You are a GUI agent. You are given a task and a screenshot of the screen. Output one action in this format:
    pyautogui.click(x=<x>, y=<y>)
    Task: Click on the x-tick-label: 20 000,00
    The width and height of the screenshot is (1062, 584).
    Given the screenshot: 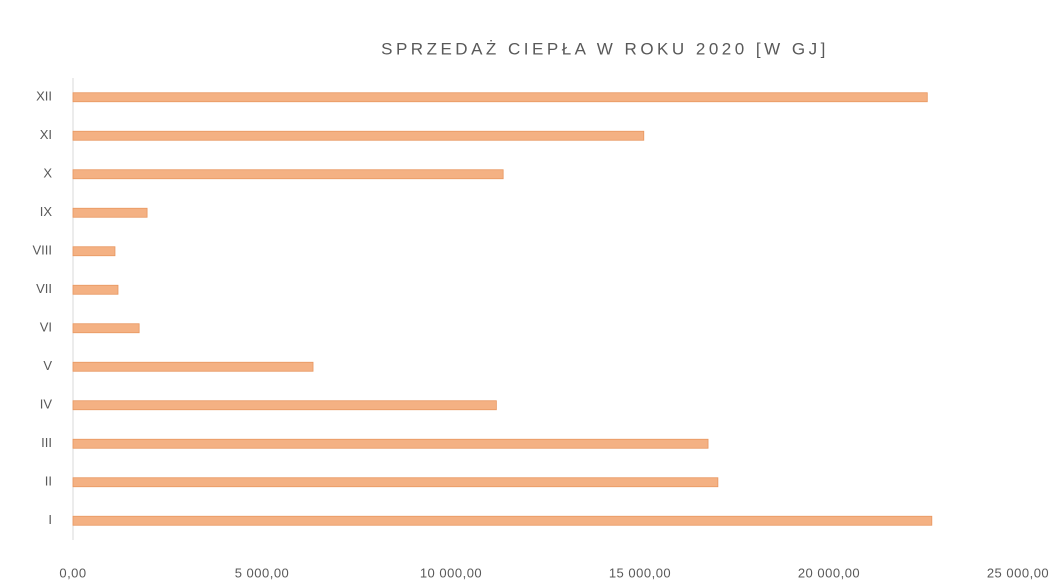 What is the action you would take?
    pyautogui.click(x=829, y=572)
    